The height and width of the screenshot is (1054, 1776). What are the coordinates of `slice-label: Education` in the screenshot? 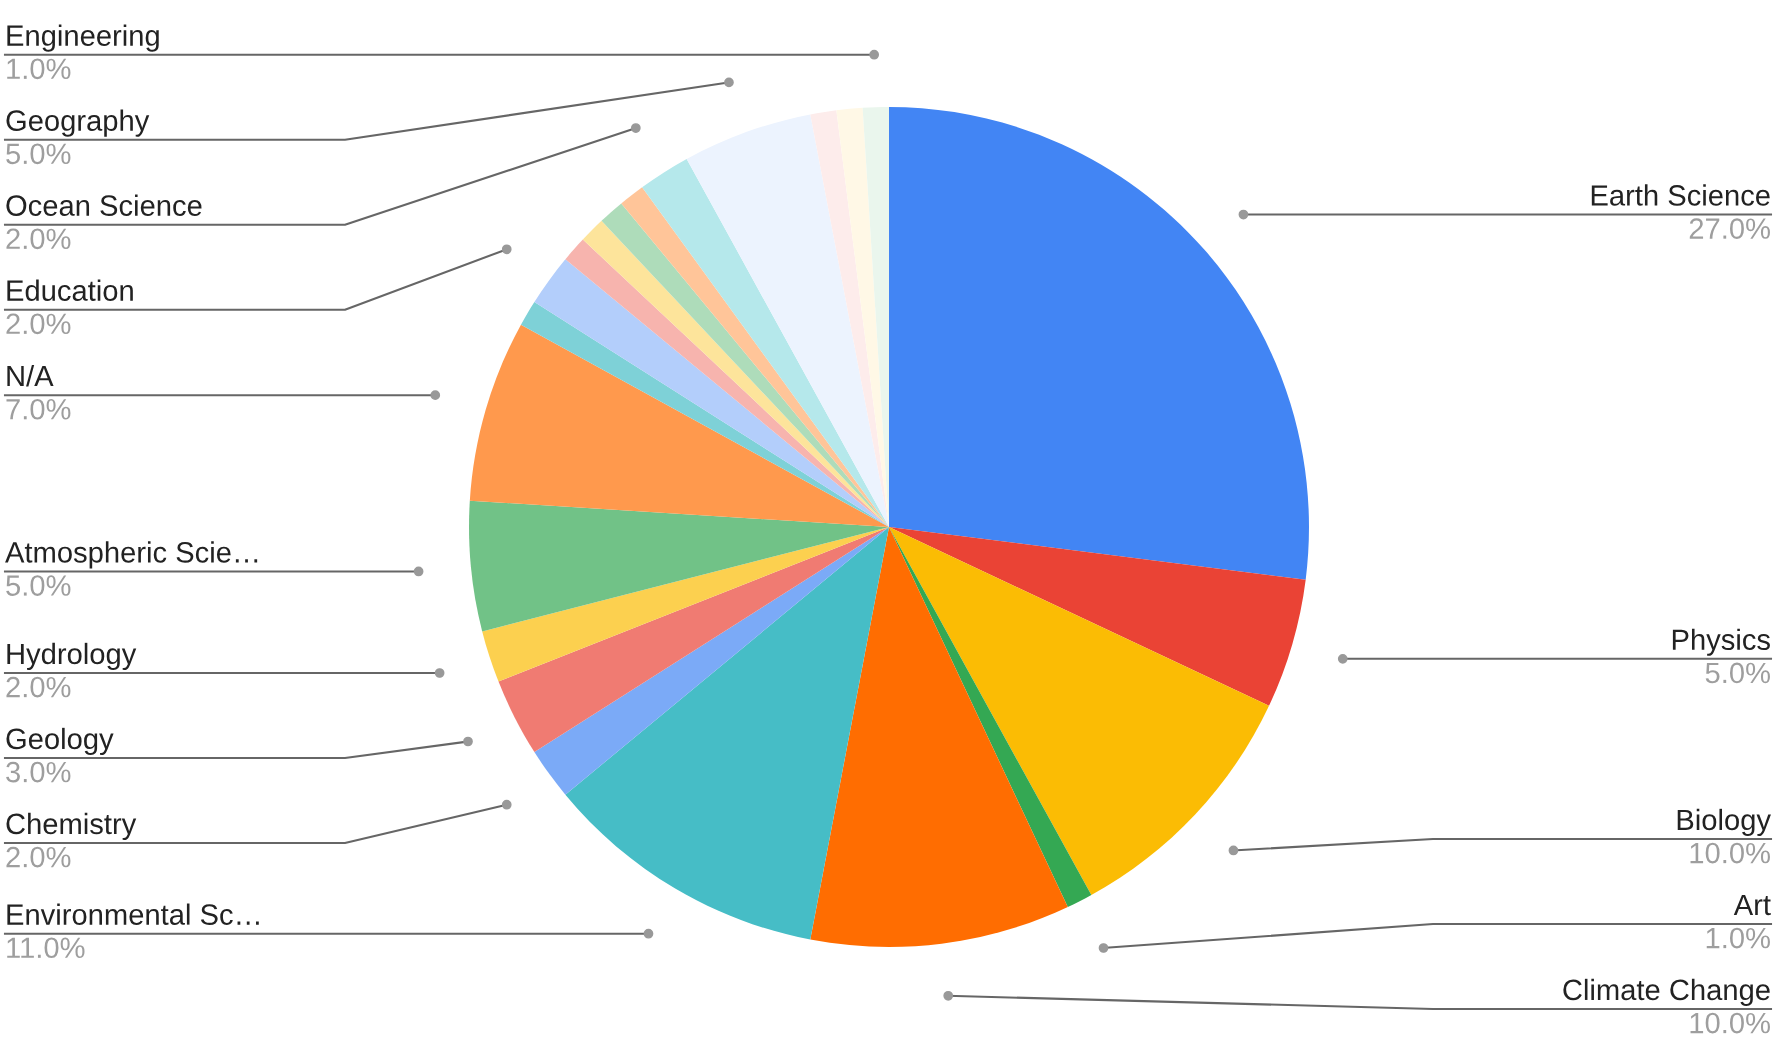 It's located at (70, 290).